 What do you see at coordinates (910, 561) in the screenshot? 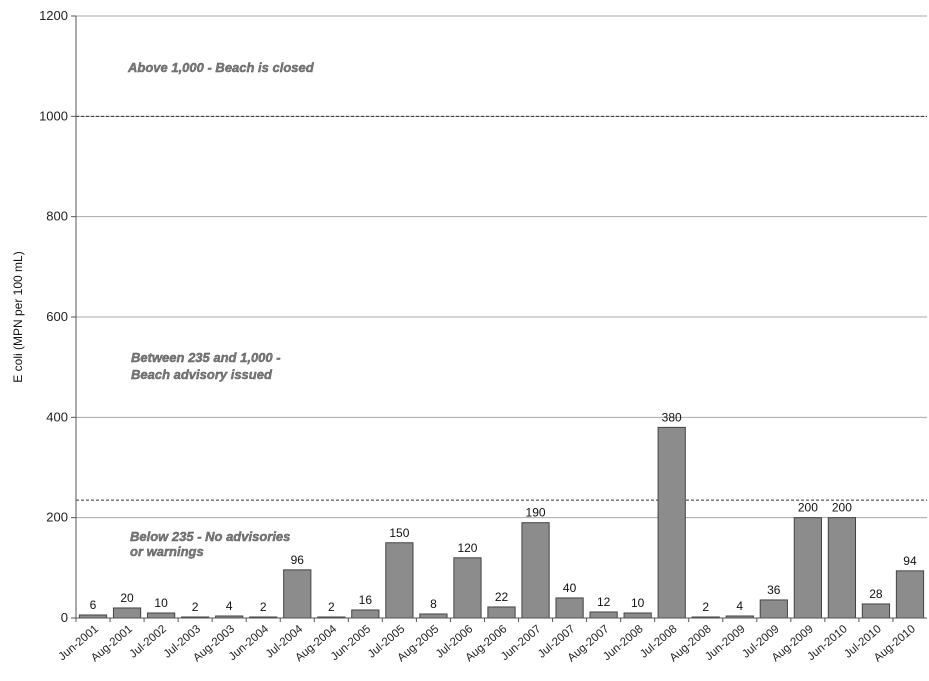
I see `data-label: 94` at bounding box center [910, 561].